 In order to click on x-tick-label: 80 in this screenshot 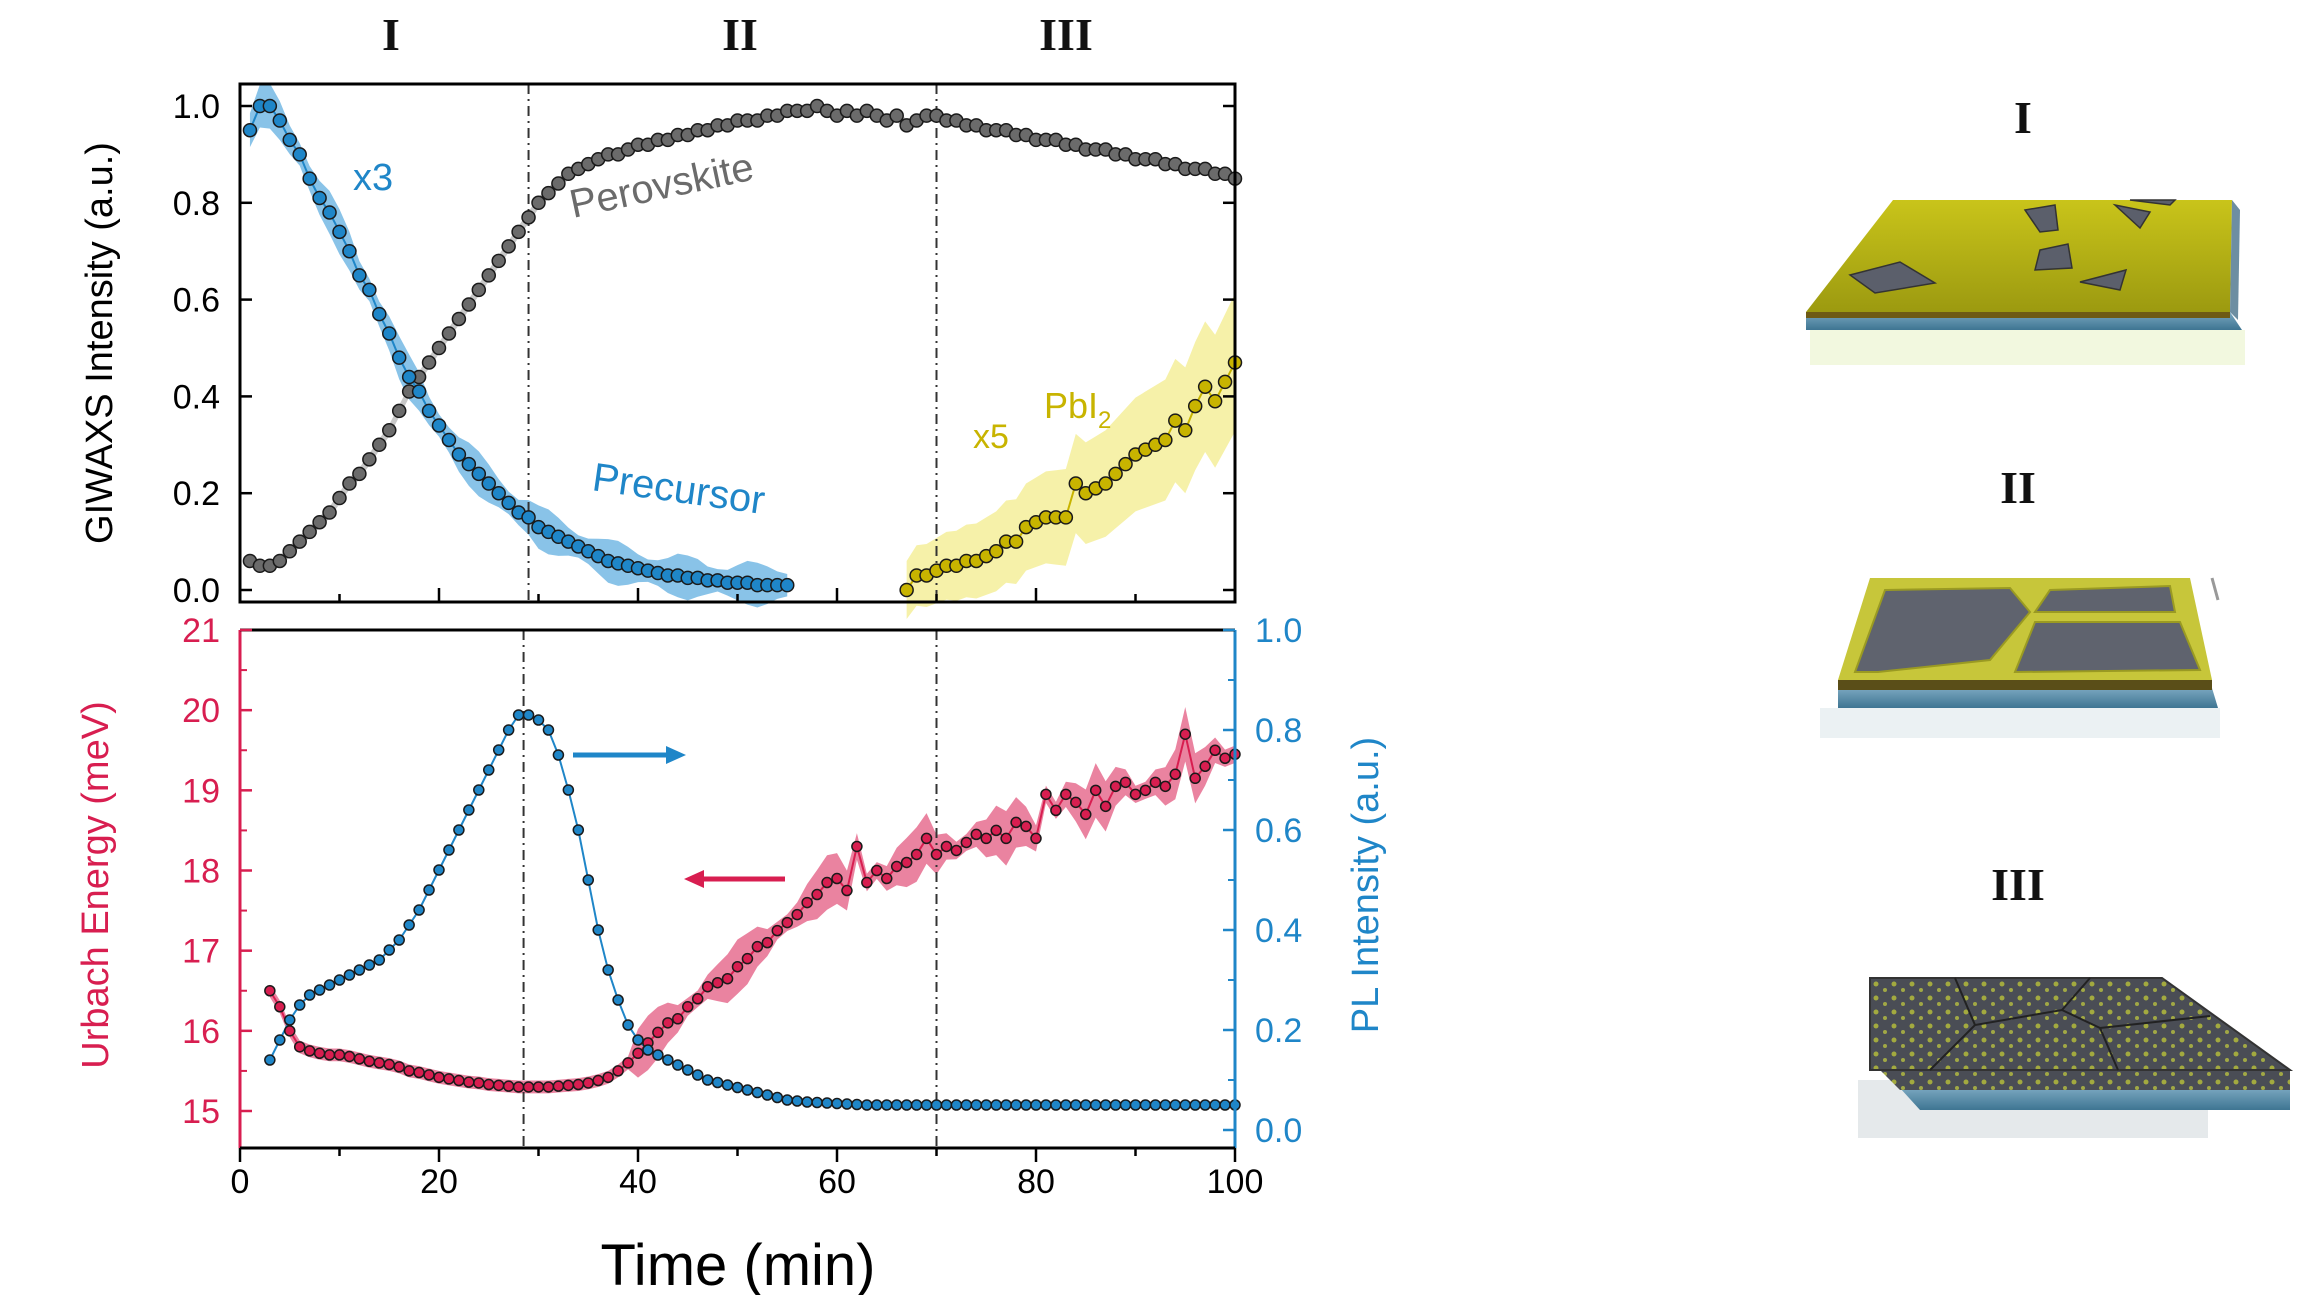, I will do `click(1036, 1182)`.